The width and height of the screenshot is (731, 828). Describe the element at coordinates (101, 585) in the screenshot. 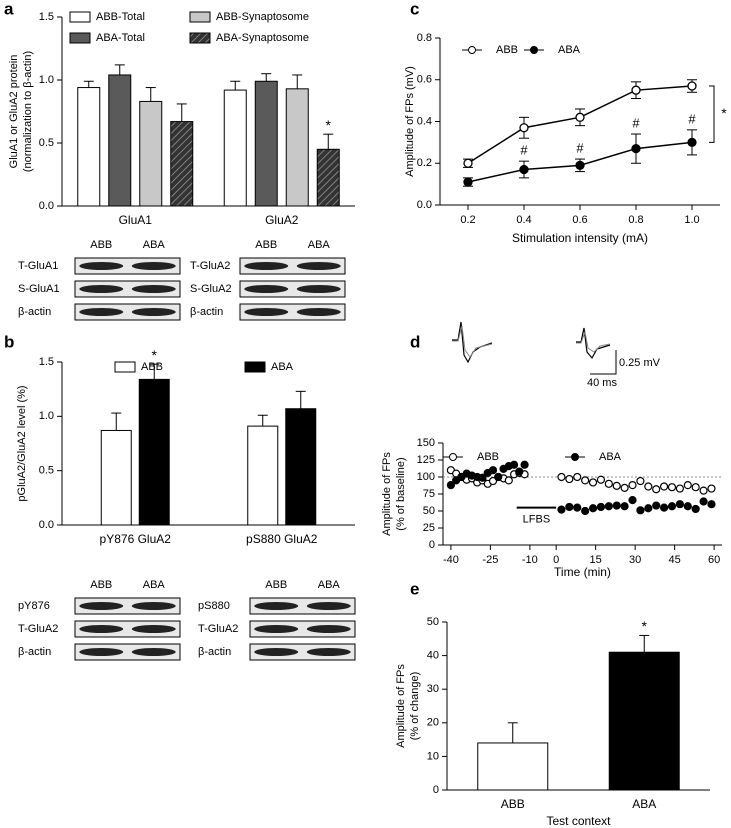

I see `blot-column-label: ABB` at that location.